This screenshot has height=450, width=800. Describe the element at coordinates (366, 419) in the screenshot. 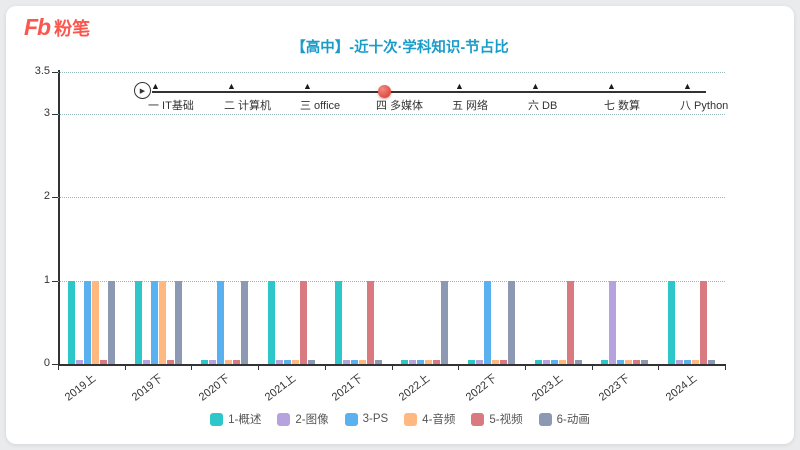

I see `legend-item: 3-PS` at that location.